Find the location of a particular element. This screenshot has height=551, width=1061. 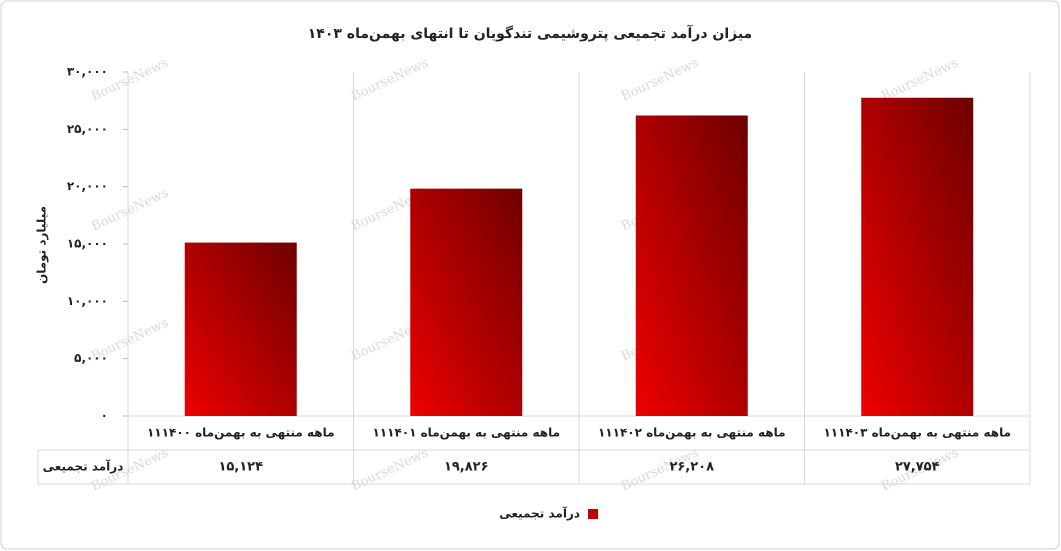

table-value: ۲۷,۷۵۴ is located at coordinates (917, 467).